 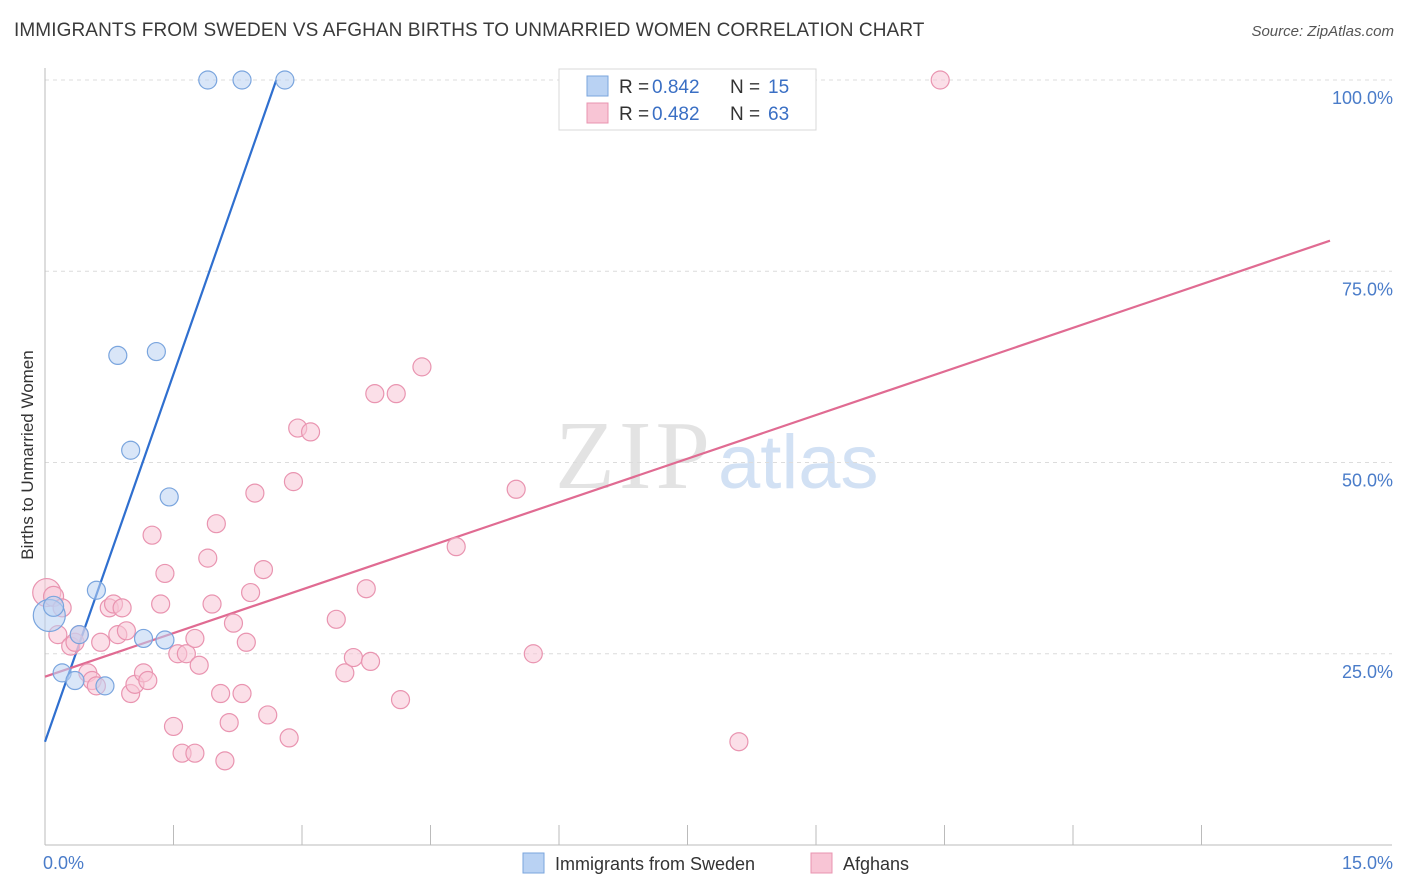 What do you see at coordinates (1367, 481) in the screenshot?
I see `y-tick-label: 50.0%` at bounding box center [1367, 481].